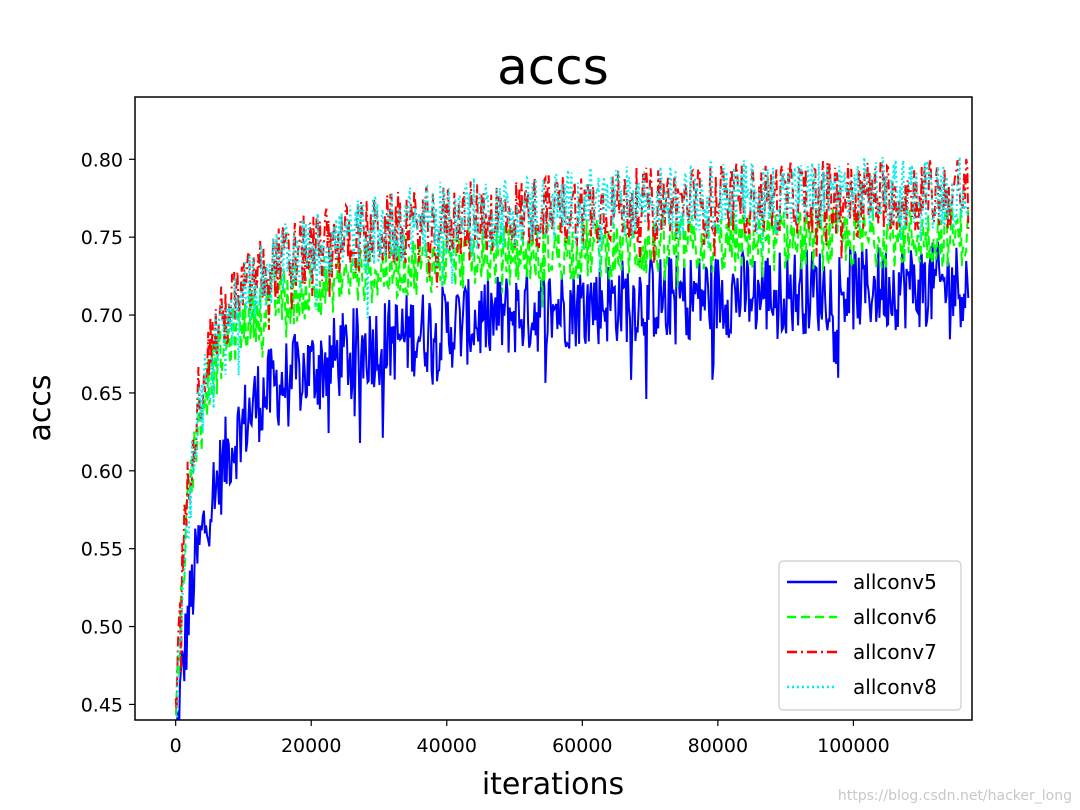  Describe the element at coordinates (895, 617) in the screenshot. I see `legend-label-allconv6: allconv6` at that location.